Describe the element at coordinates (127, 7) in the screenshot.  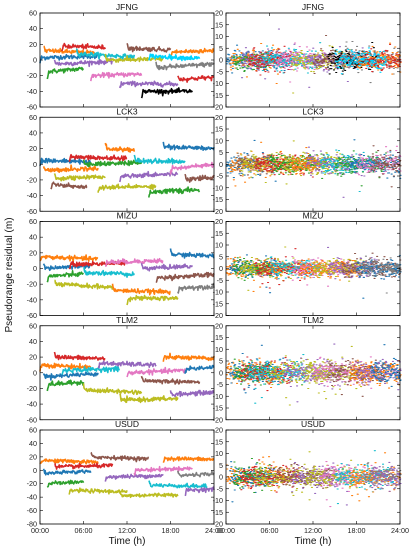
I see `panel-title: JFNG` at that location.